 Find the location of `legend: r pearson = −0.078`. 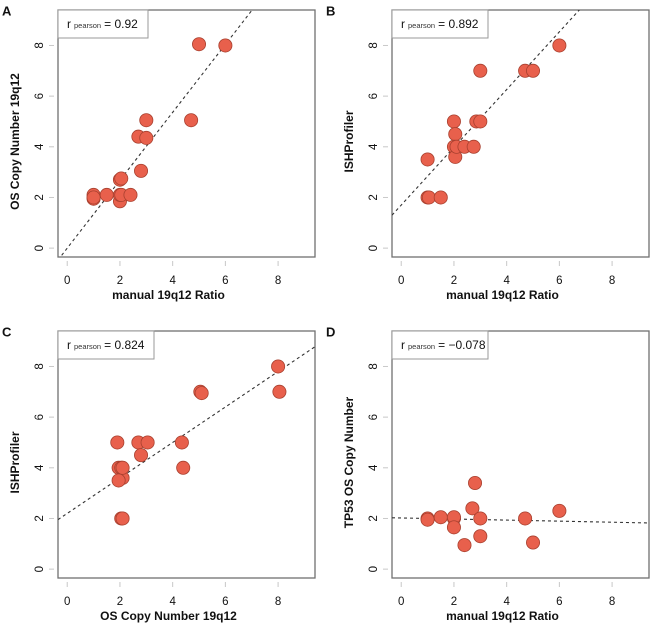

legend: r pearson = −0.078 is located at coordinates (440, 345).